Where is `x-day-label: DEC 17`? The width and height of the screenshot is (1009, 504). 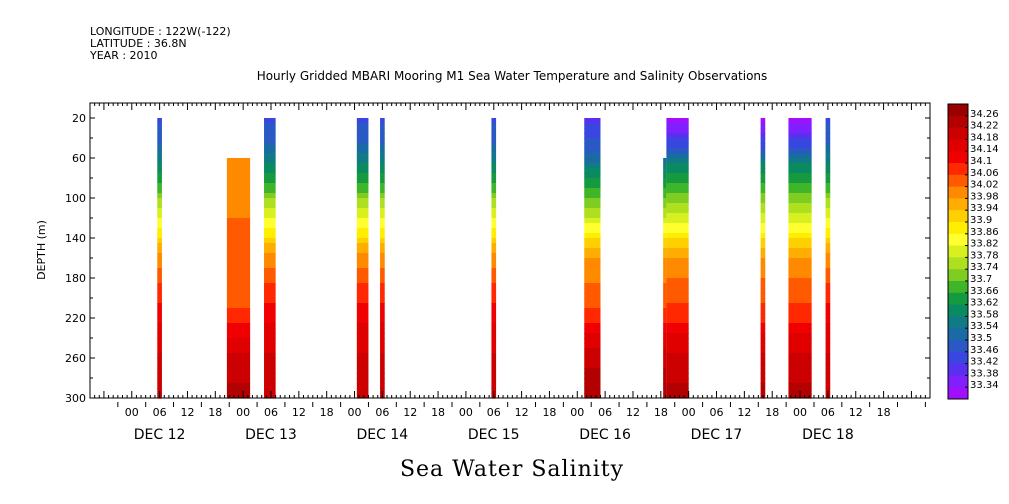
x-day-label: DEC 17 is located at coordinates (717, 435).